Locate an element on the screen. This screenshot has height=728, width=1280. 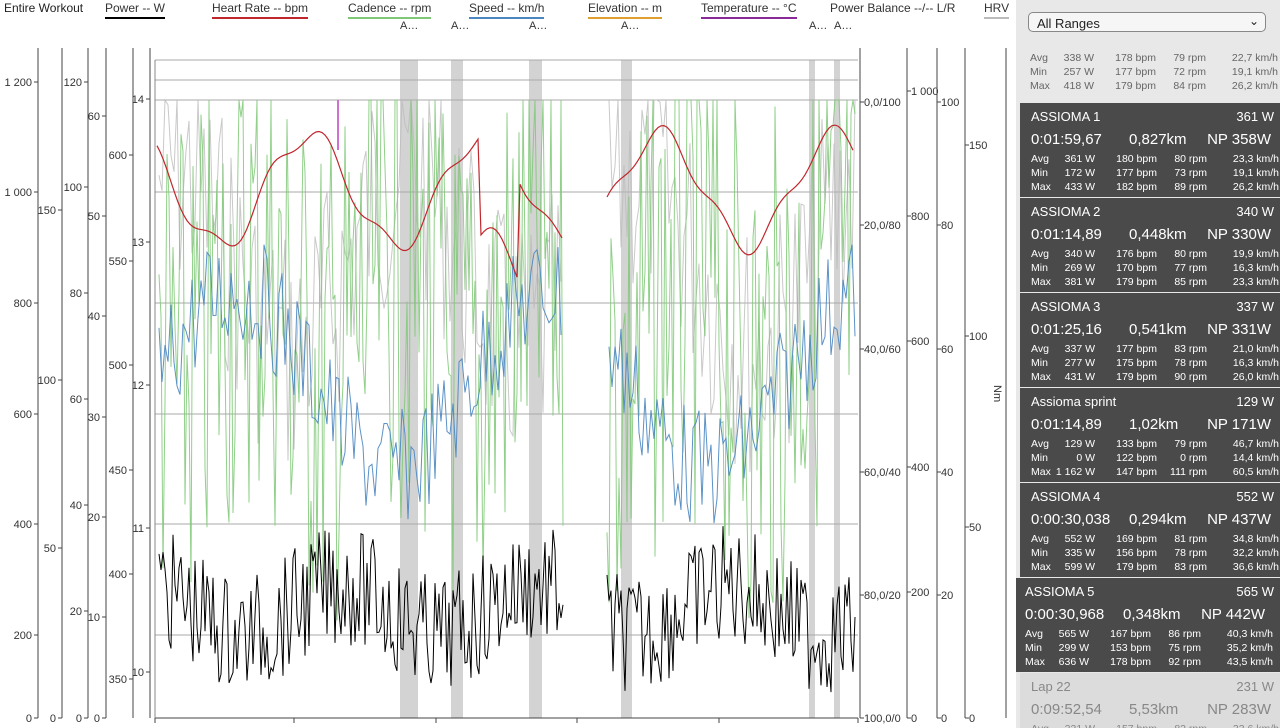
stat-speed: 43,5 km/h is located at coordinates (1249, 662).